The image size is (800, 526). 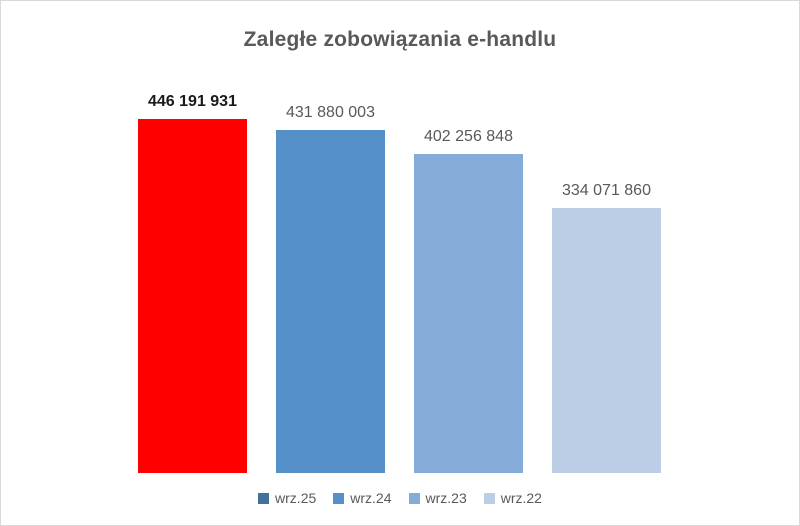 What do you see at coordinates (446, 498) in the screenshot?
I see `legend-label: wrz.23` at bounding box center [446, 498].